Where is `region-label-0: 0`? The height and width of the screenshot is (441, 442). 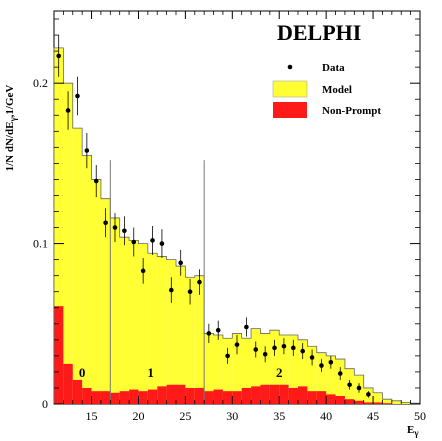
region-label-0: 0 is located at coordinates (82, 372).